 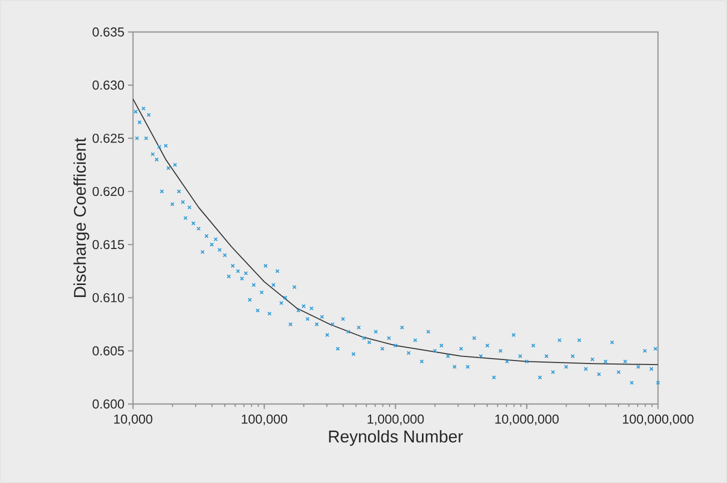 I want to click on y-tick-label: 0.630, so click(x=108, y=85).